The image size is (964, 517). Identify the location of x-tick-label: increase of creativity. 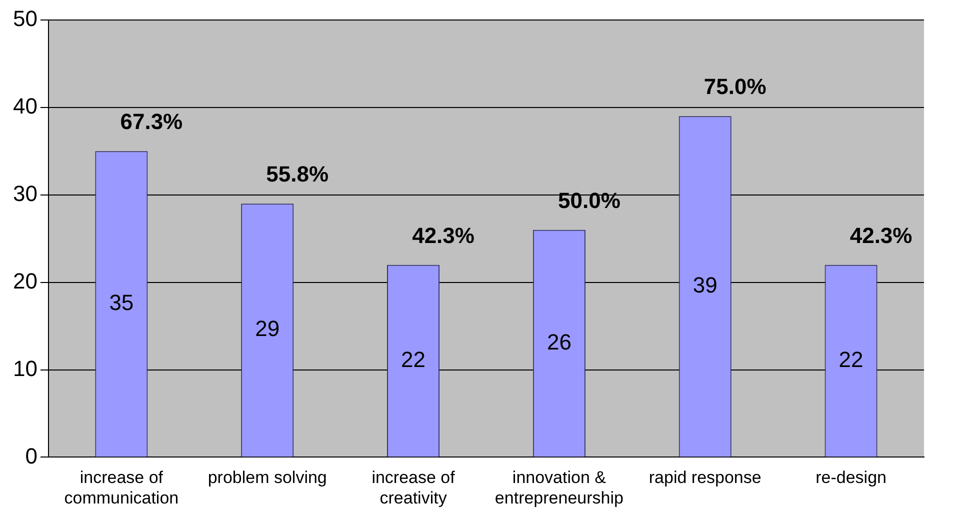
(414, 488).